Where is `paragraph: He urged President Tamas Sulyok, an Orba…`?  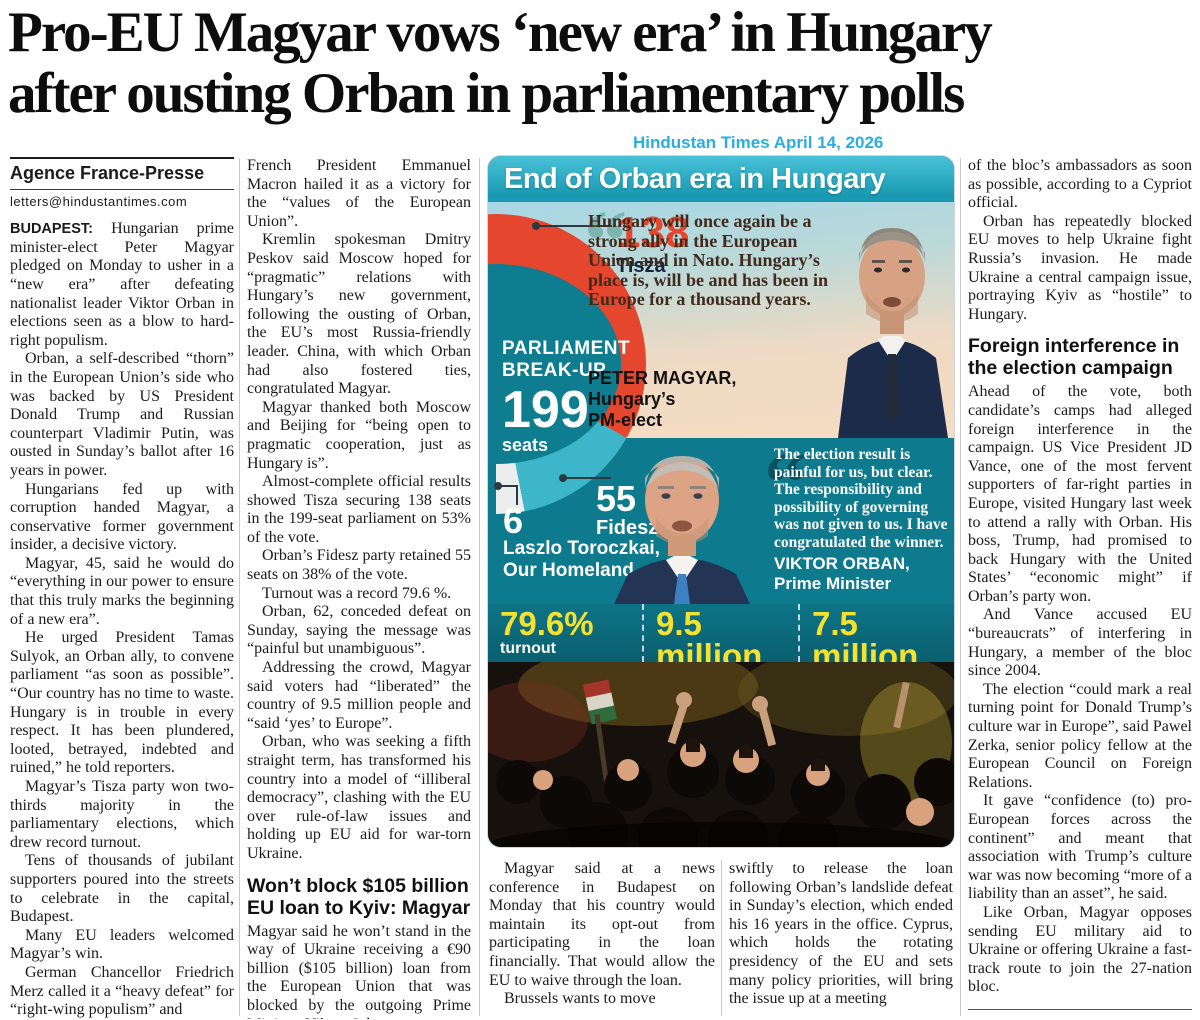 paragraph: He urged President Tamas Sulyok, an Orba… is located at coordinates (122, 703).